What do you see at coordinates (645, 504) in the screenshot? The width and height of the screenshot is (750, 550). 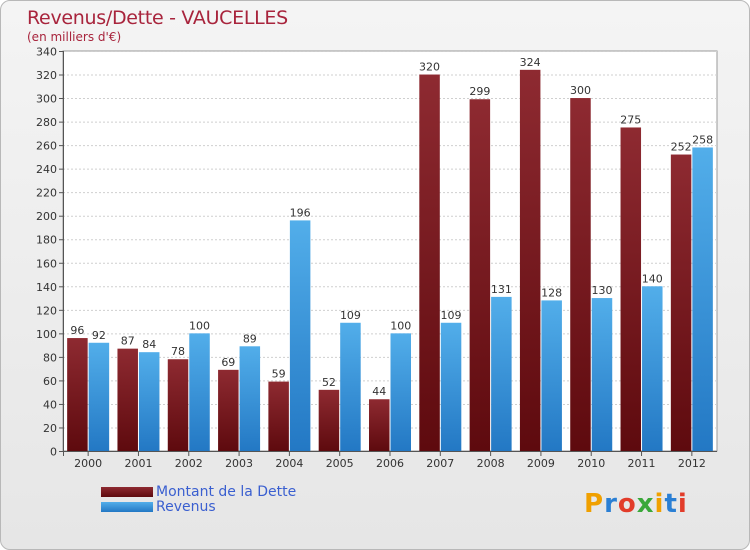 I see `logo-letter: x` at bounding box center [645, 504].